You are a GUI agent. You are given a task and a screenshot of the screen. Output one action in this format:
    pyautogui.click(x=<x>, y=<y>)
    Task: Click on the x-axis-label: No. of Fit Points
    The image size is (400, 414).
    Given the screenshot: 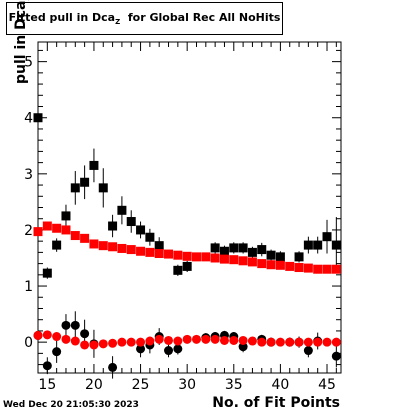 What is the action you would take?
    pyautogui.click(x=276, y=403)
    